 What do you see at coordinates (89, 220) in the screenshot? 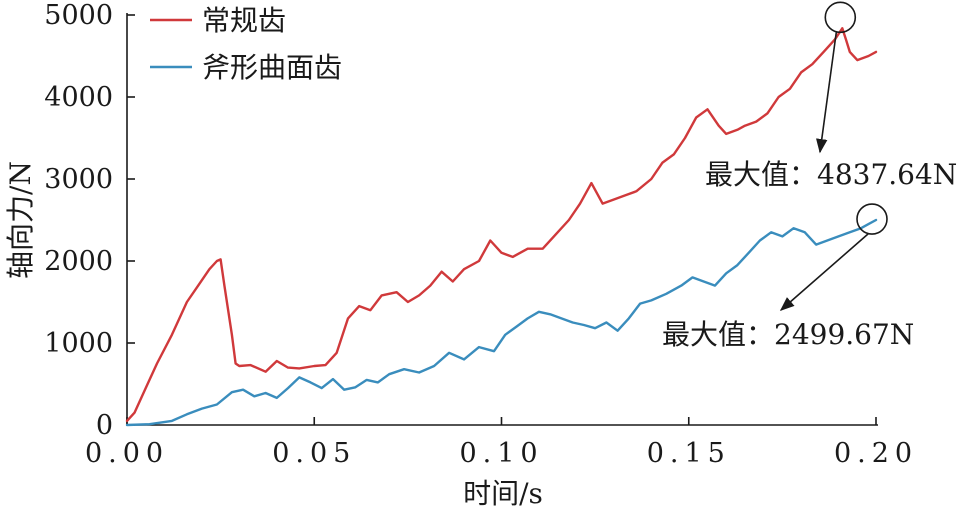
I see `y-ticks: 0 1000 2000 3000 4000 5000` at bounding box center [89, 220].